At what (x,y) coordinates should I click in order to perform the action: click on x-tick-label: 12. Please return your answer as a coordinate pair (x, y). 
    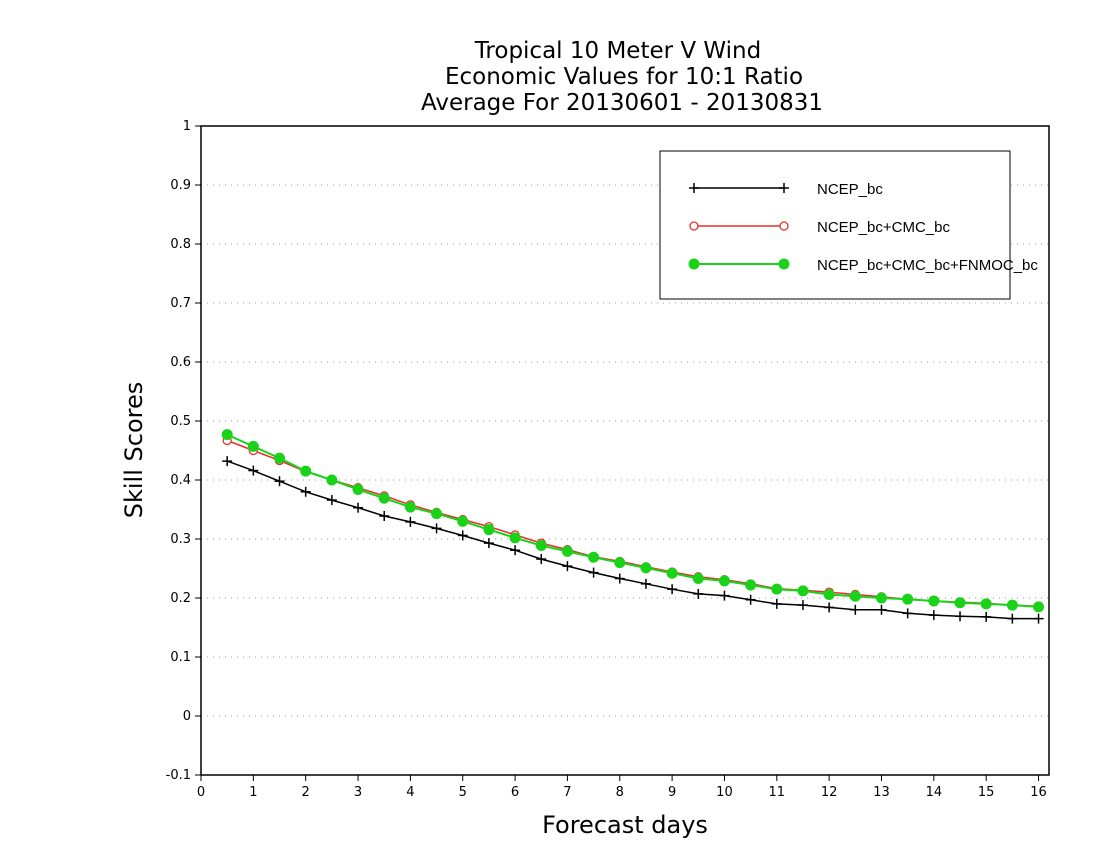
    Looking at the image, I should click on (829, 792).